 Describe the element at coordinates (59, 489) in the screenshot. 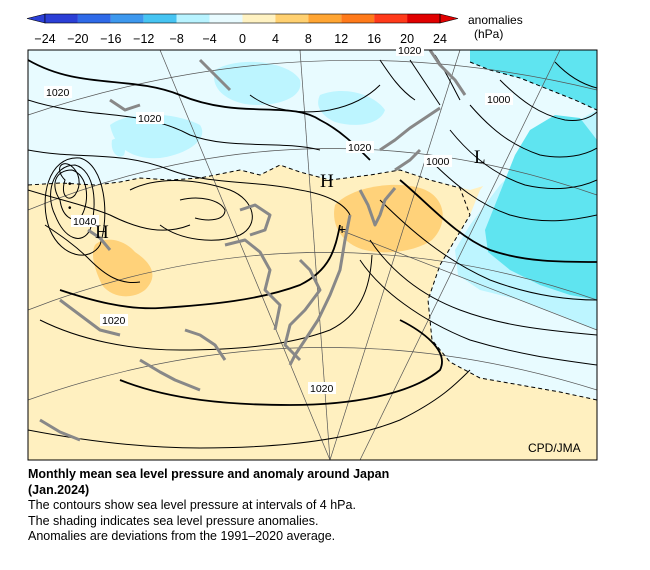

I see `caption-date: (Jan.2024)` at that location.